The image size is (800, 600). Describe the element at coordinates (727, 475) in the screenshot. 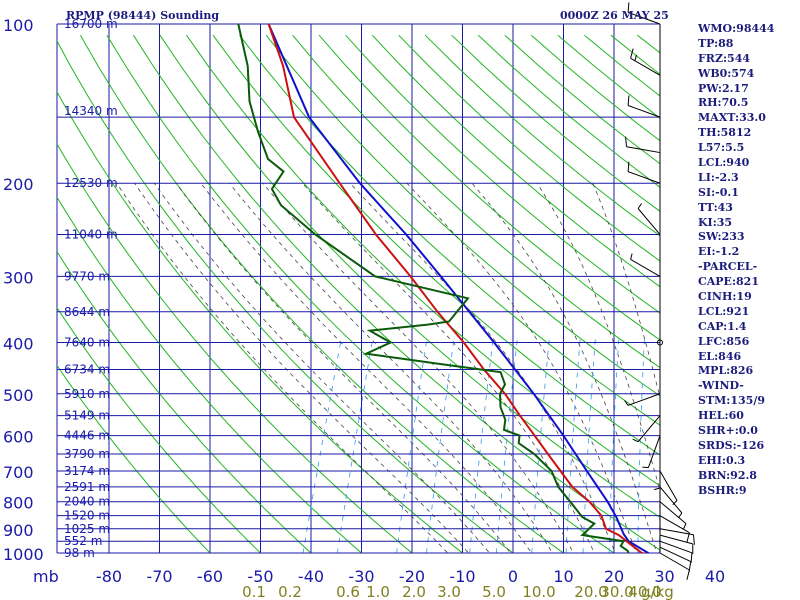

I see `index-item: BRN:92.8` at that location.